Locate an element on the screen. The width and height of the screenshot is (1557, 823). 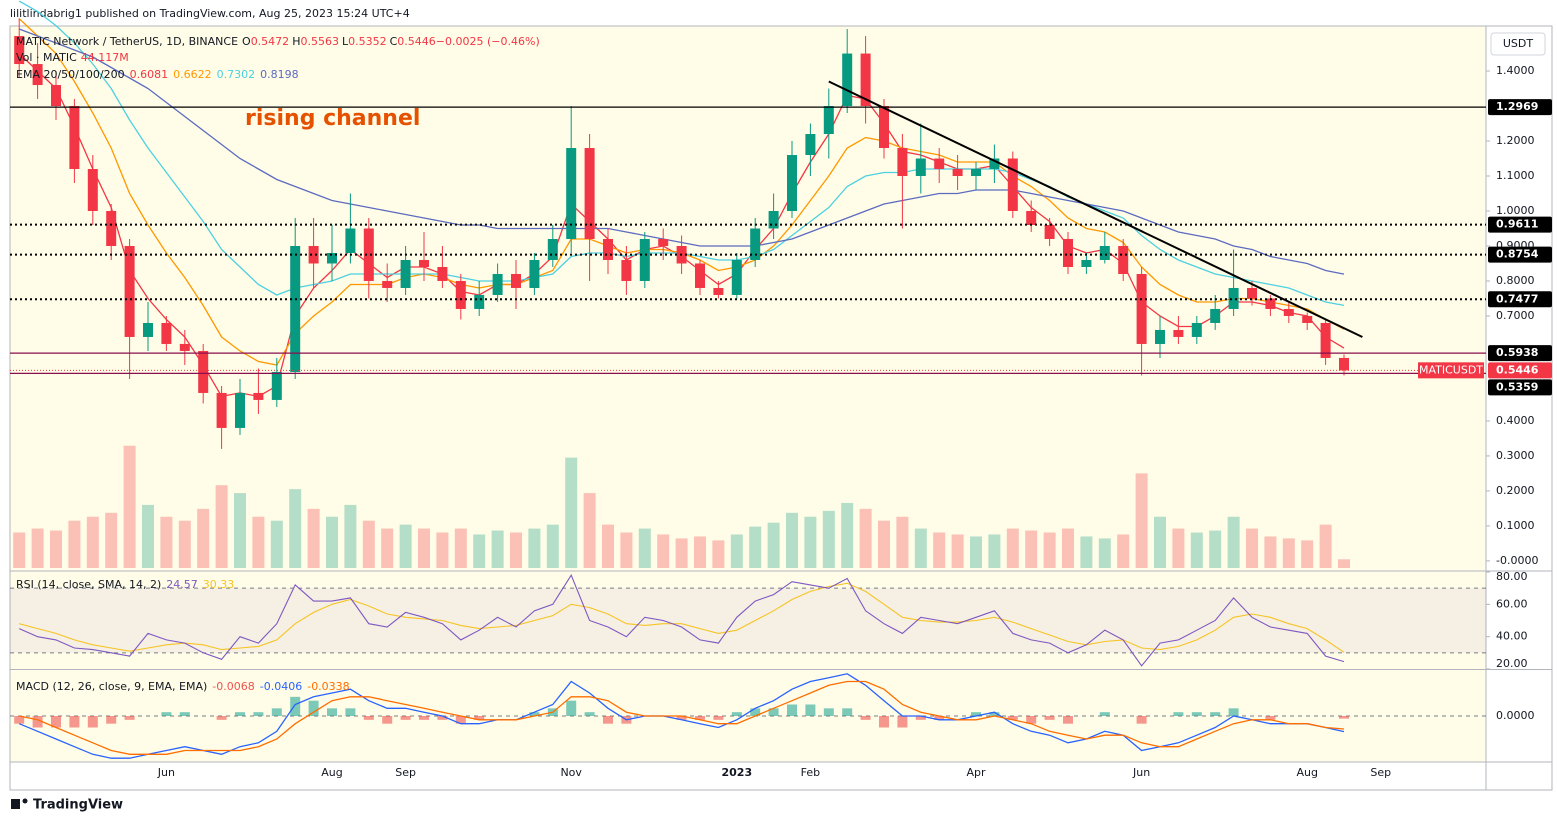
ohlc-value: 0.5563 is located at coordinates (319, 41).